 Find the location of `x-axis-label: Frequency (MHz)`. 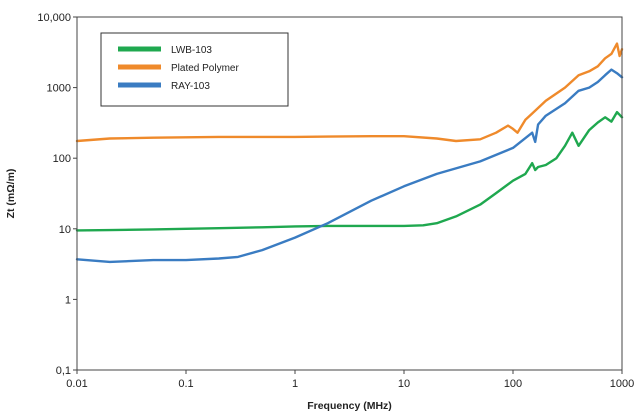

x-axis-label: Frequency (MHz) is located at coordinates (349, 406).